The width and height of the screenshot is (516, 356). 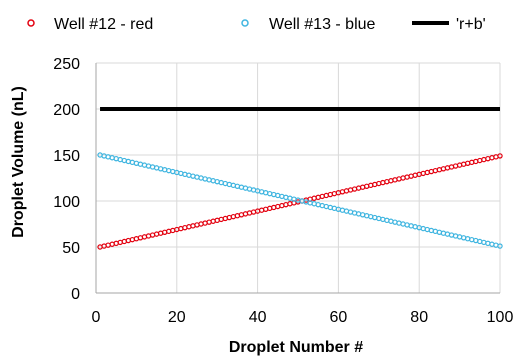 What do you see at coordinates (66, 202) in the screenshot?
I see `y-tick-label: 100` at bounding box center [66, 202].